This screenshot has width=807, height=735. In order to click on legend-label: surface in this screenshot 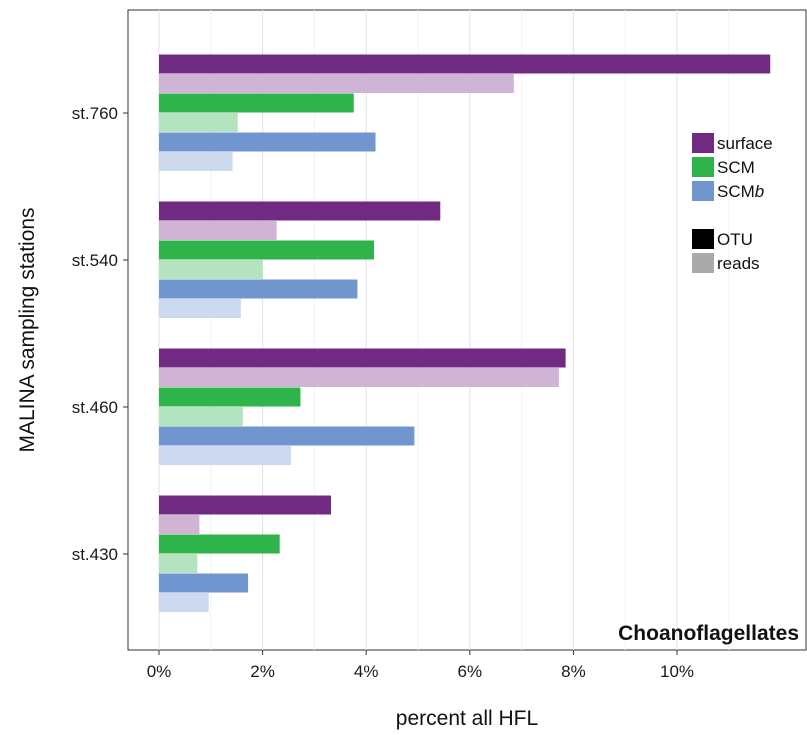, I will do `click(745, 143)`.